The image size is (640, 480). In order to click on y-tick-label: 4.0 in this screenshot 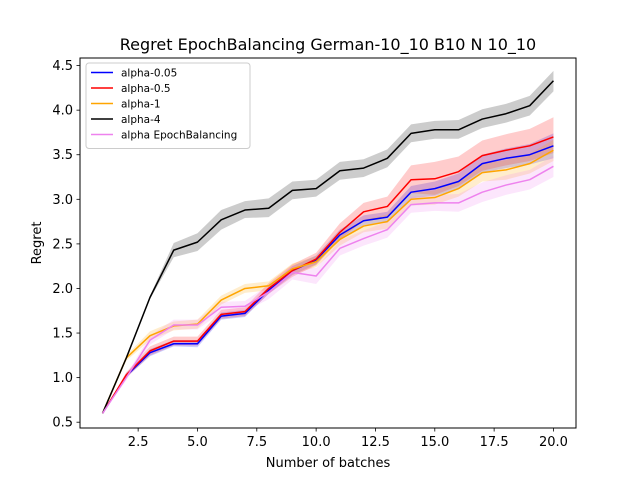, I will do `click(62, 111)`.